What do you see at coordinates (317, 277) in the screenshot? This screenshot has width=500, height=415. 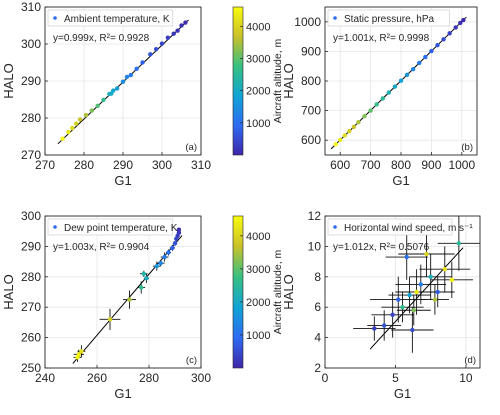 I see `y-tick-label: 8` at bounding box center [317, 277].